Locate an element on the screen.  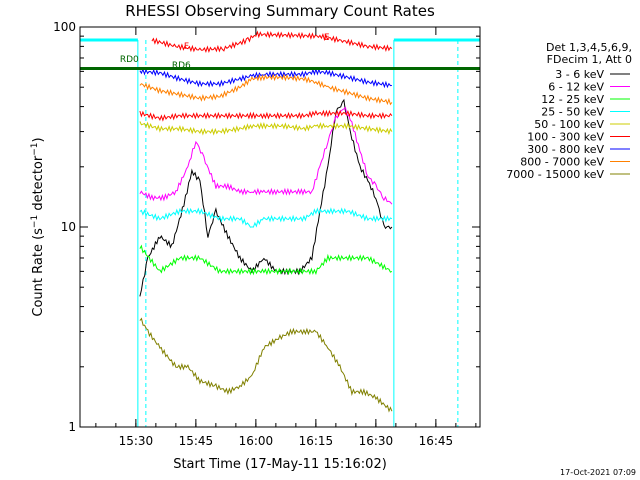
annotations-layer: RD0 RD6 F E is located at coordinates (225, 52).